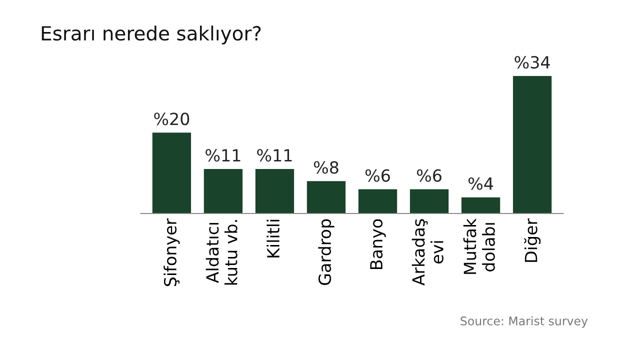 The height and width of the screenshot is (350, 640). Describe the element at coordinates (479, 246) in the screenshot. I see `x-tick-label: Mutfak dolabı` at that location.